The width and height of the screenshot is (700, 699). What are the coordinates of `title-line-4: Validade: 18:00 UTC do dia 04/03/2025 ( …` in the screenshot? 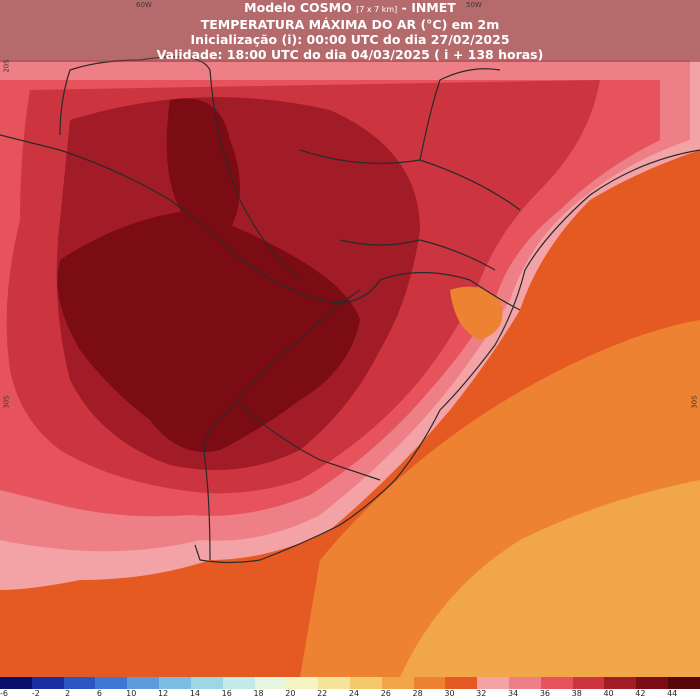 It's located at (350, 54).